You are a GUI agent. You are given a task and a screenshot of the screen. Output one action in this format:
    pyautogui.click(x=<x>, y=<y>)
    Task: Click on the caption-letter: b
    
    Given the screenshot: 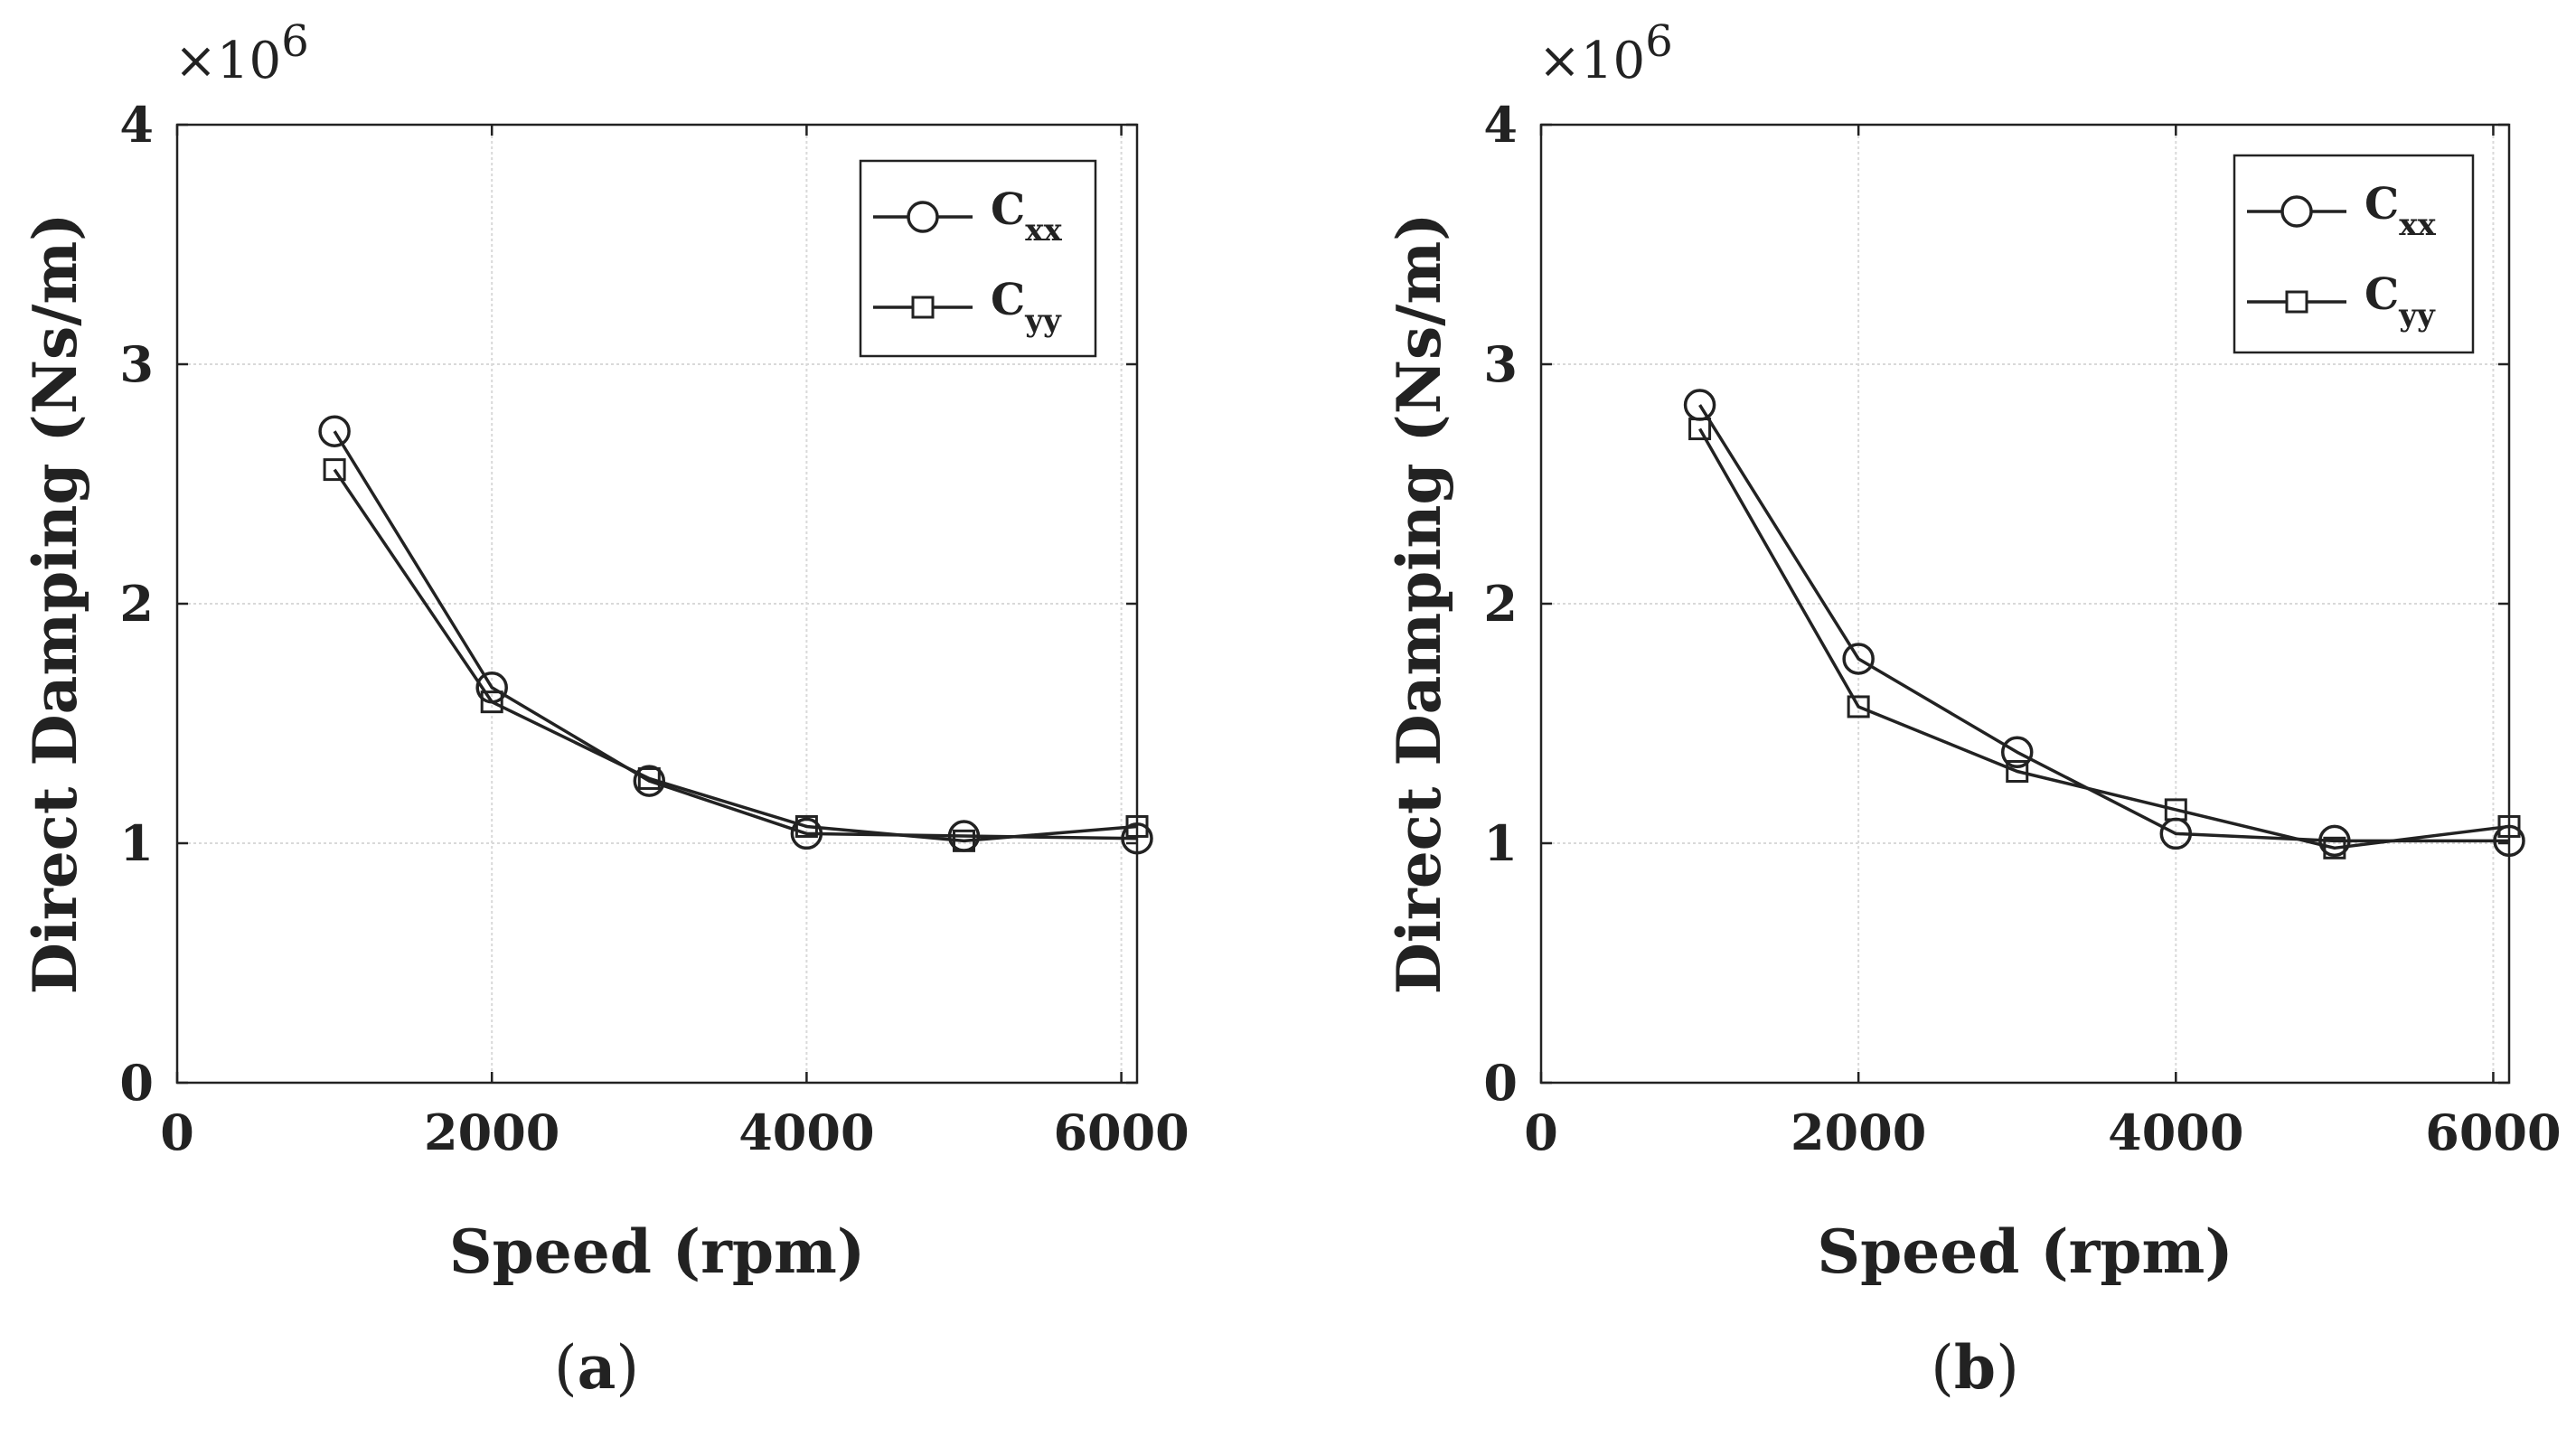 What is the action you would take?
    pyautogui.click(x=1975, y=1367)
    